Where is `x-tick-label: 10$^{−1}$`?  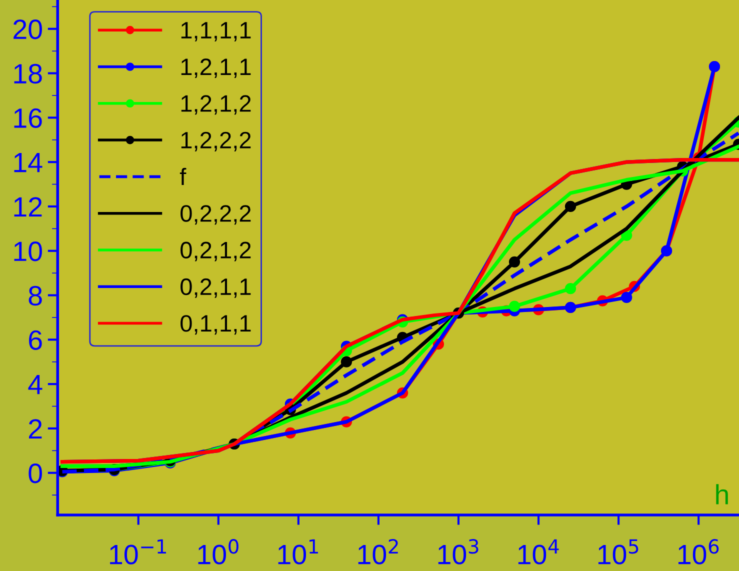 x-tick-label: 10$^{−1}$ is located at coordinates (138, 551).